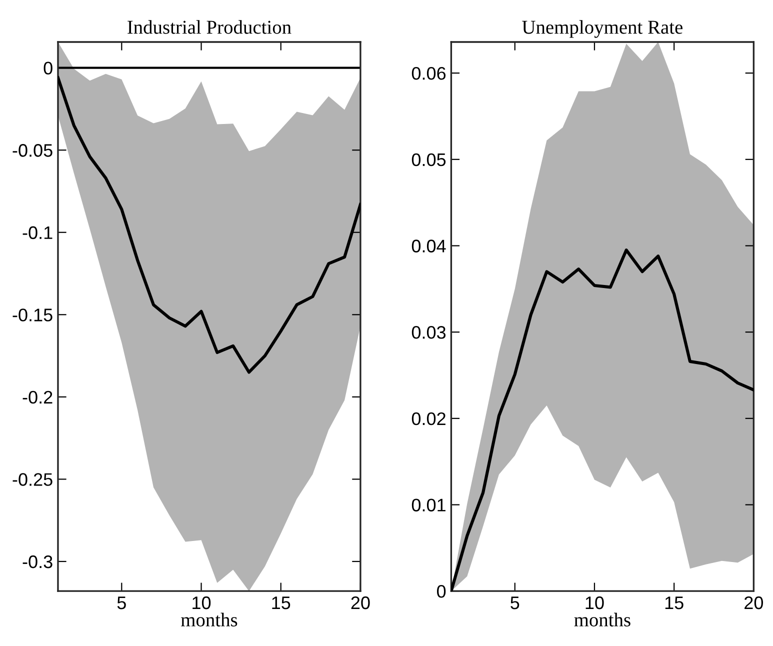  I want to click on y-tick-label: -0.25, so click(32, 479).